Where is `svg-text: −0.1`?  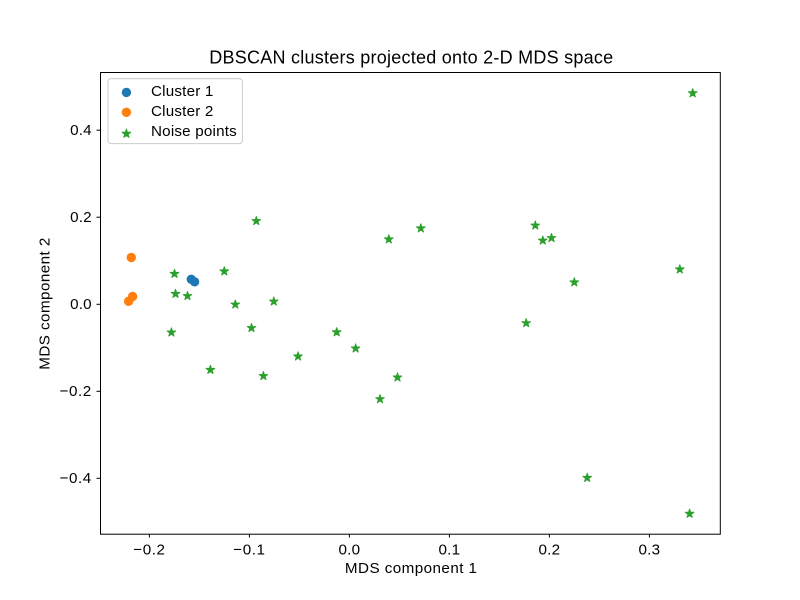 svg-text: −0.1 is located at coordinates (249, 550).